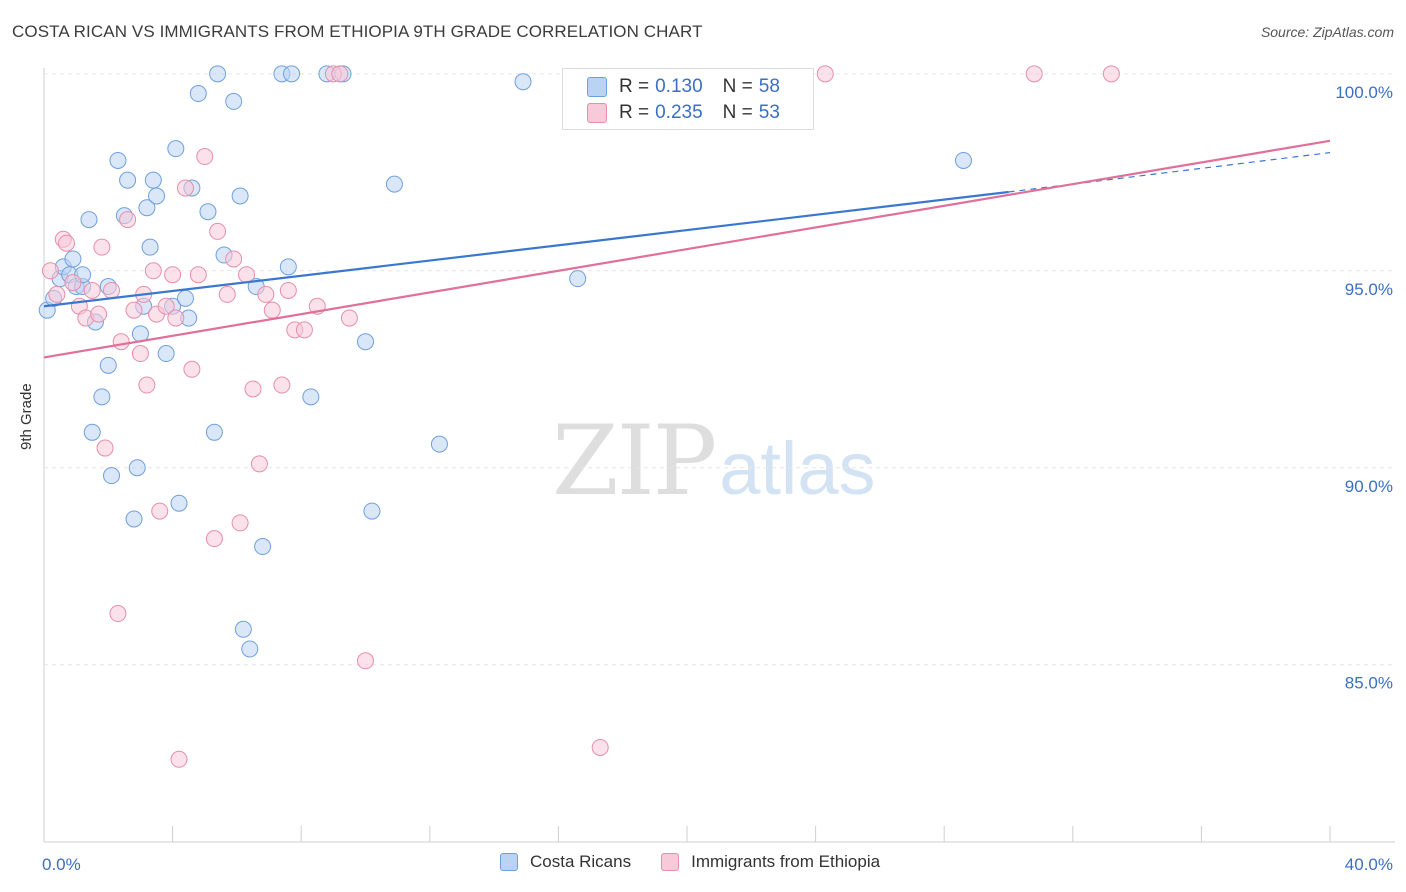 This screenshot has width=1406, height=892. I want to click on watermark-zip: ZIP, so click(634, 461).